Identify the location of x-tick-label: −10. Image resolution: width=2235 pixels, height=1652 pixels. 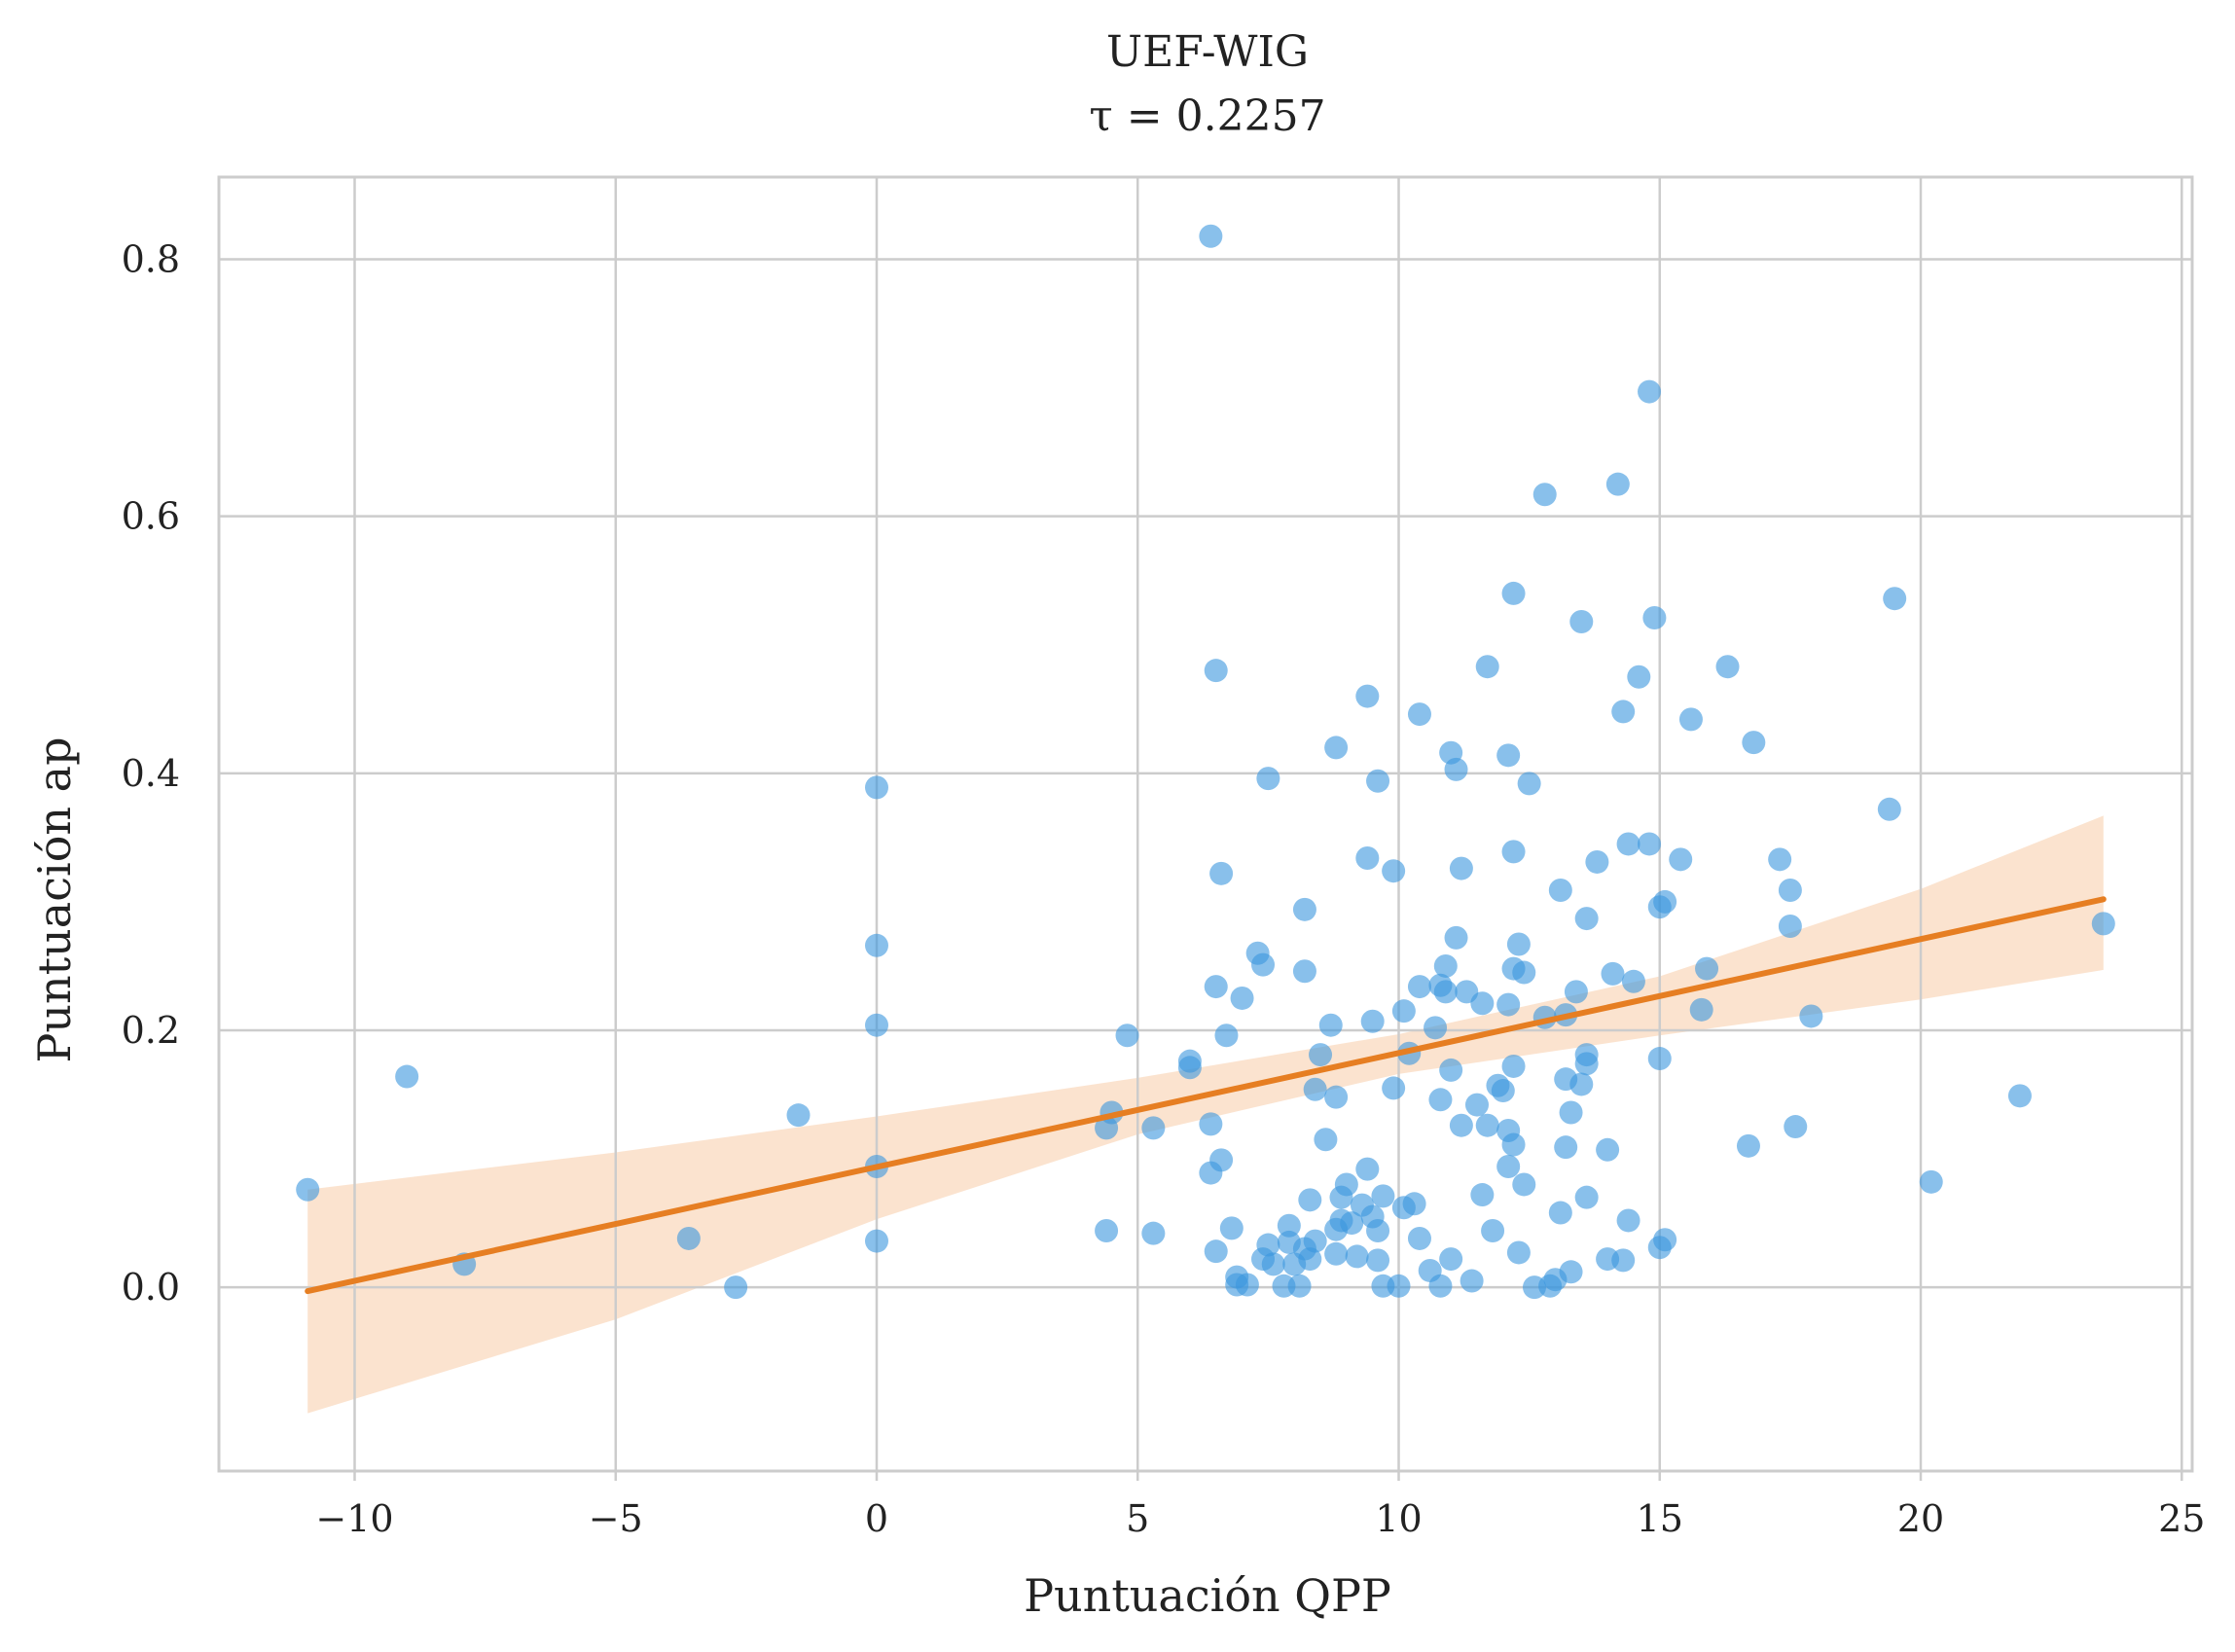
(354, 1518).